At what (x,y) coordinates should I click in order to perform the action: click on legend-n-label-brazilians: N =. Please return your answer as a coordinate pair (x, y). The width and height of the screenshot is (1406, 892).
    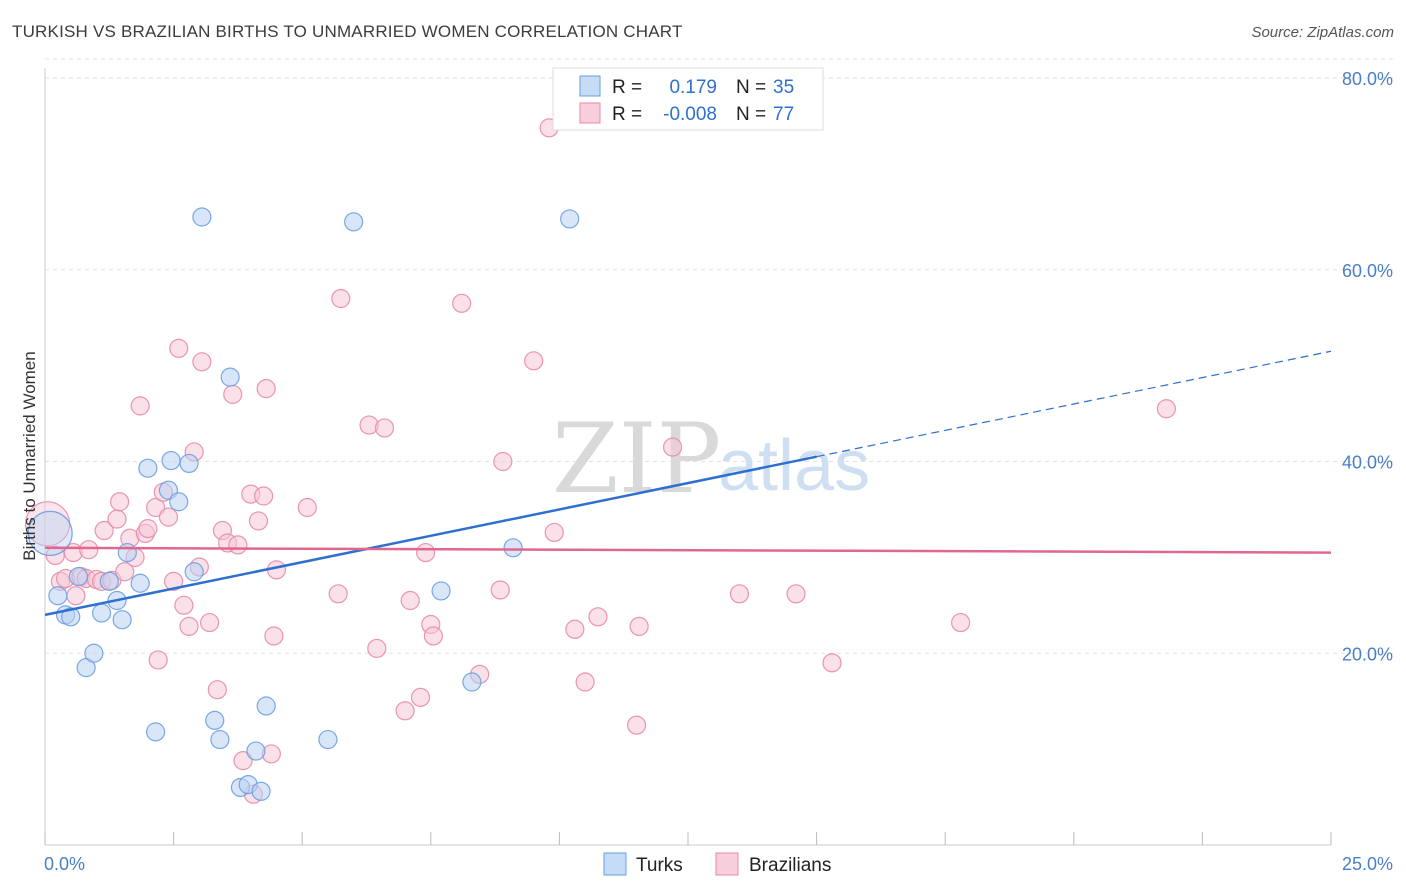
    Looking at the image, I should click on (751, 114).